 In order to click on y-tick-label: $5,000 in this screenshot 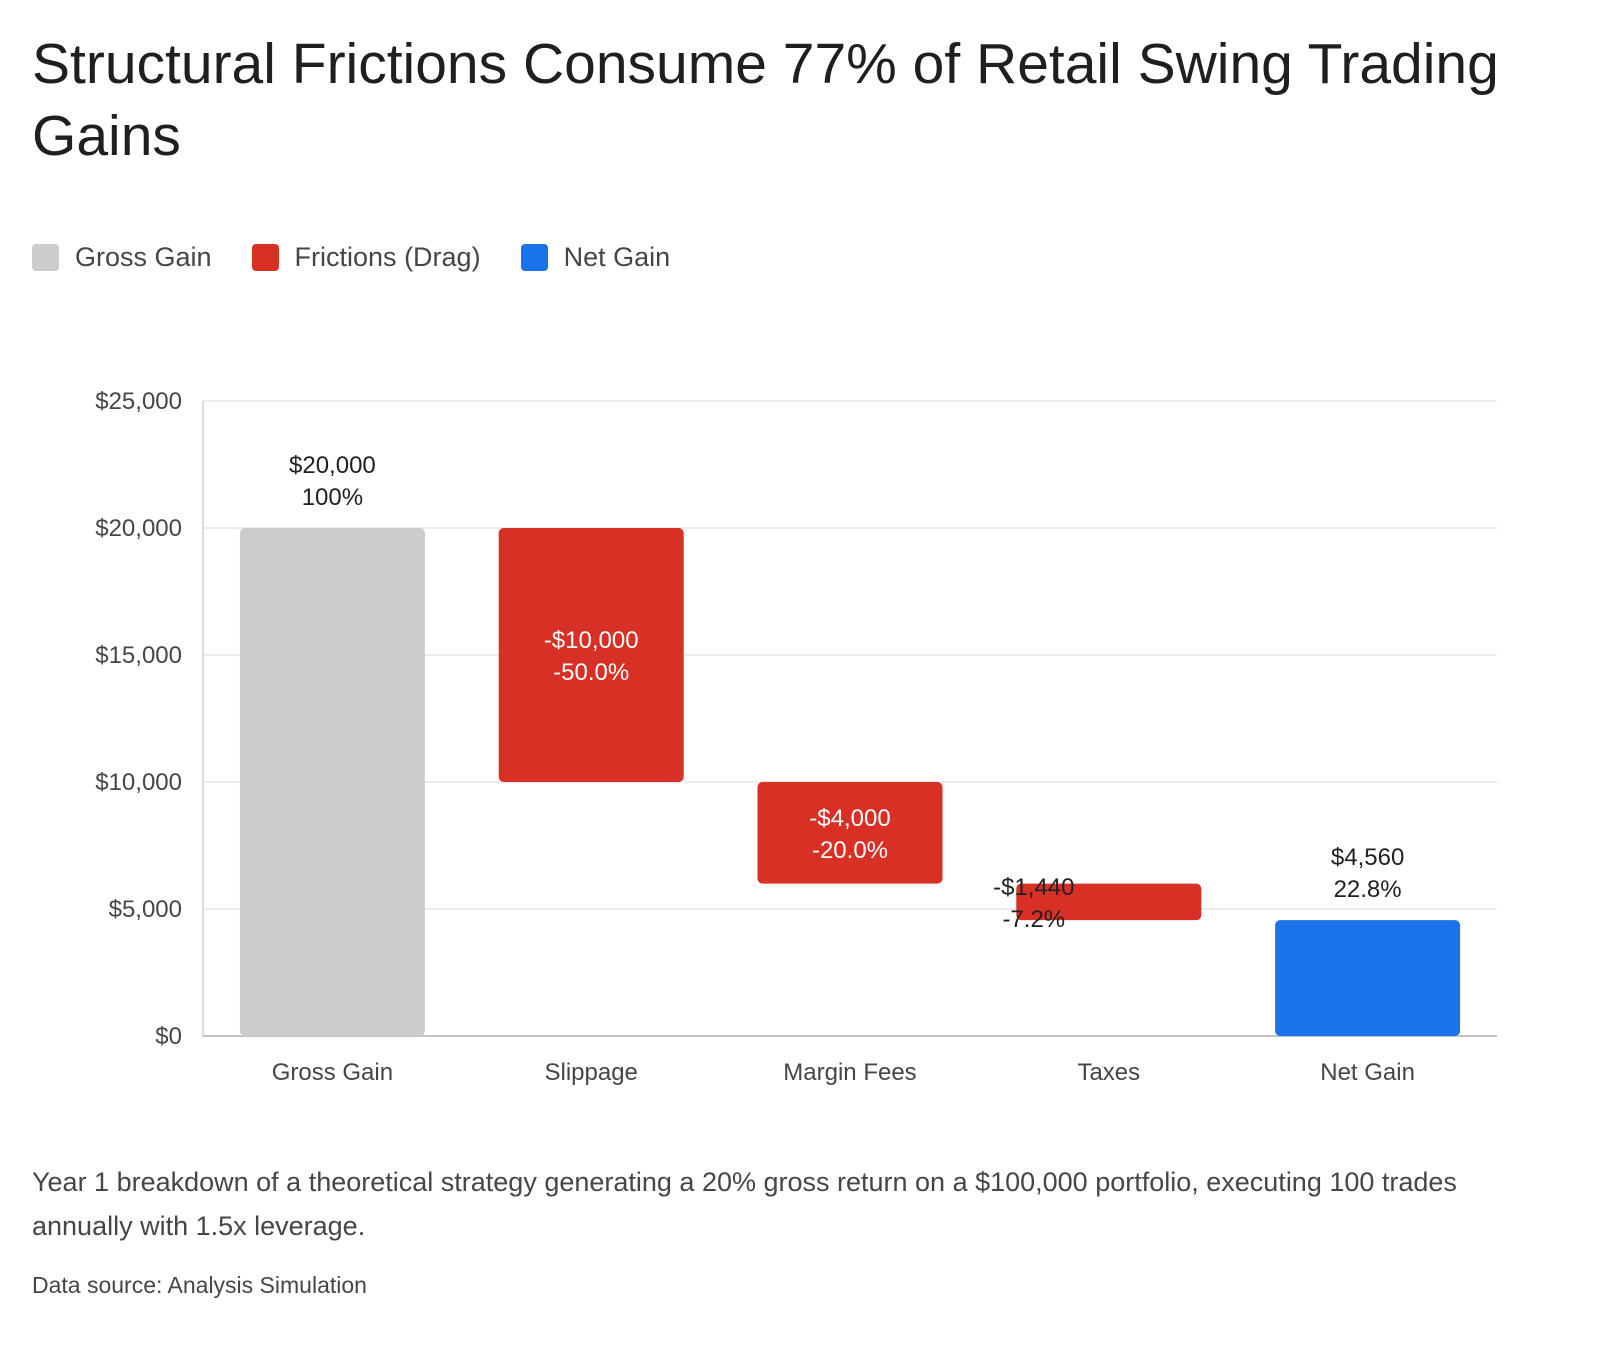, I will do `click(145, 909)`.